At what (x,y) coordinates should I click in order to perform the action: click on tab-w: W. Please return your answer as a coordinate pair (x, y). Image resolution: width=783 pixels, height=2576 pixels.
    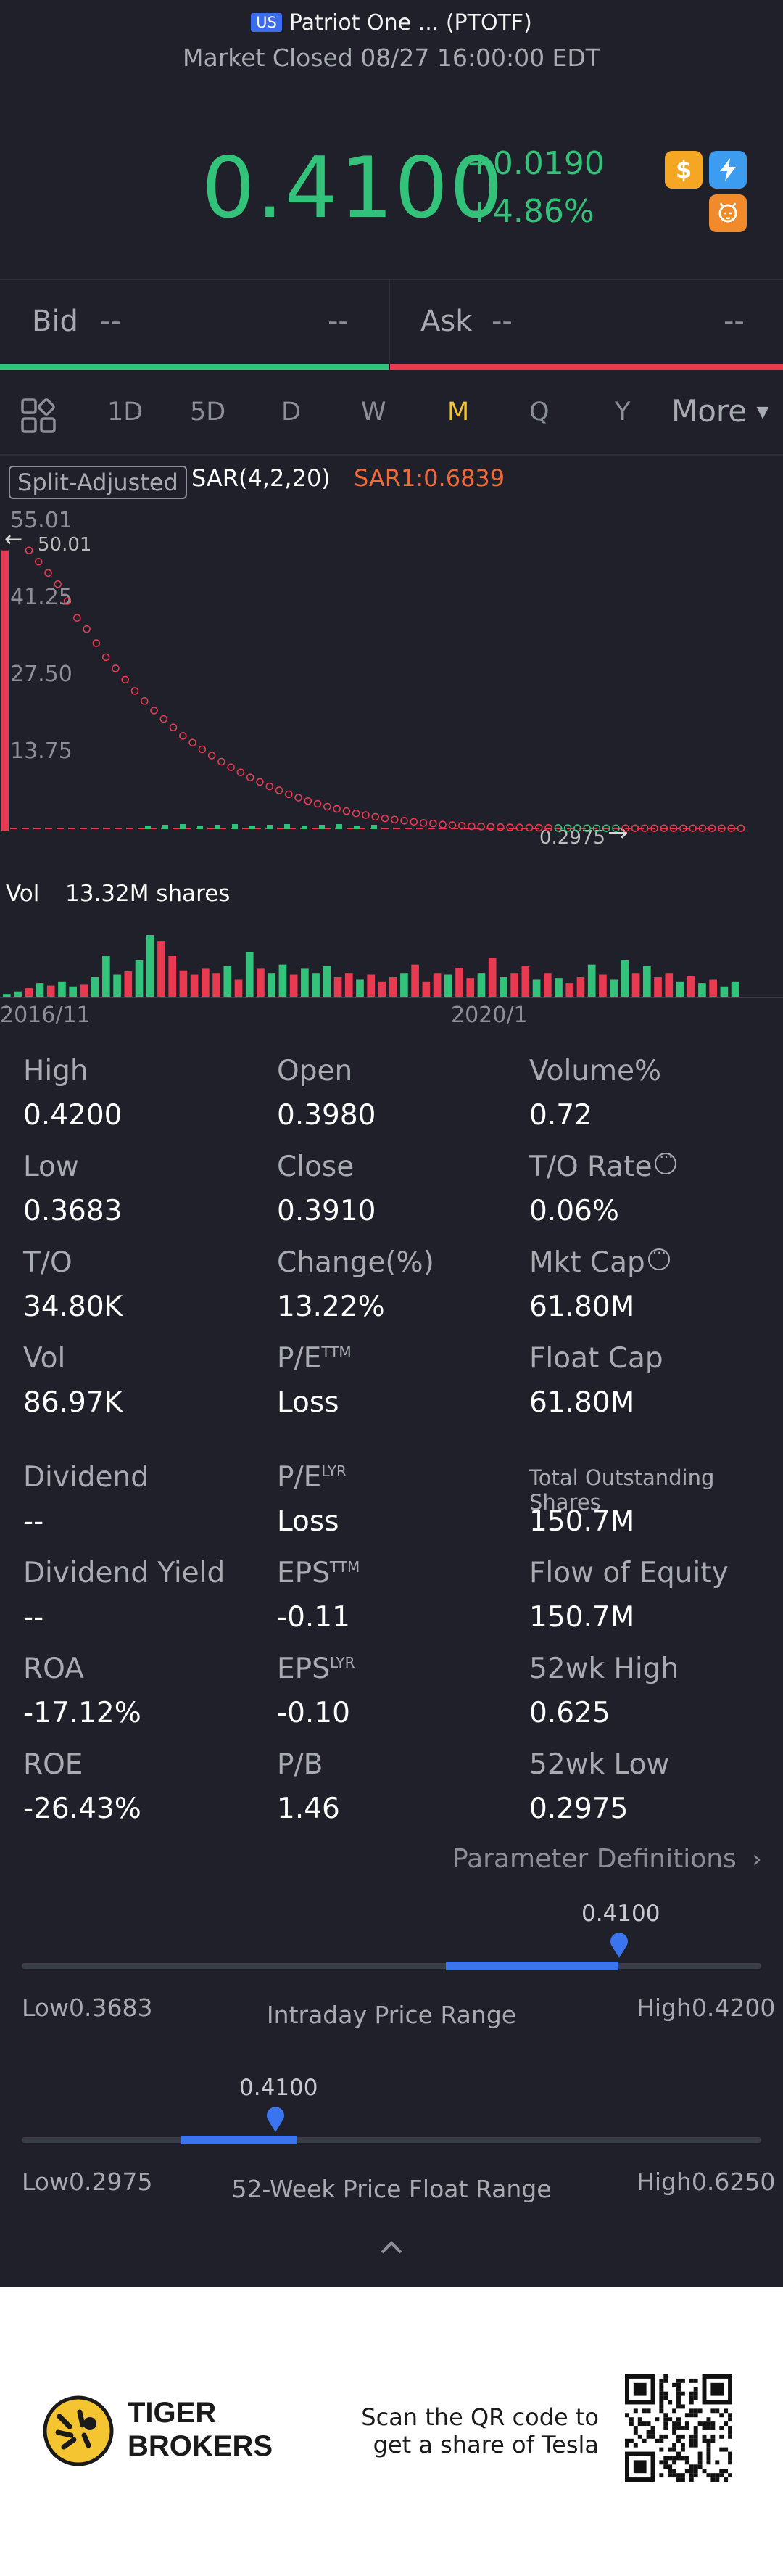
    Looking at the image, I should click on (373, 412).